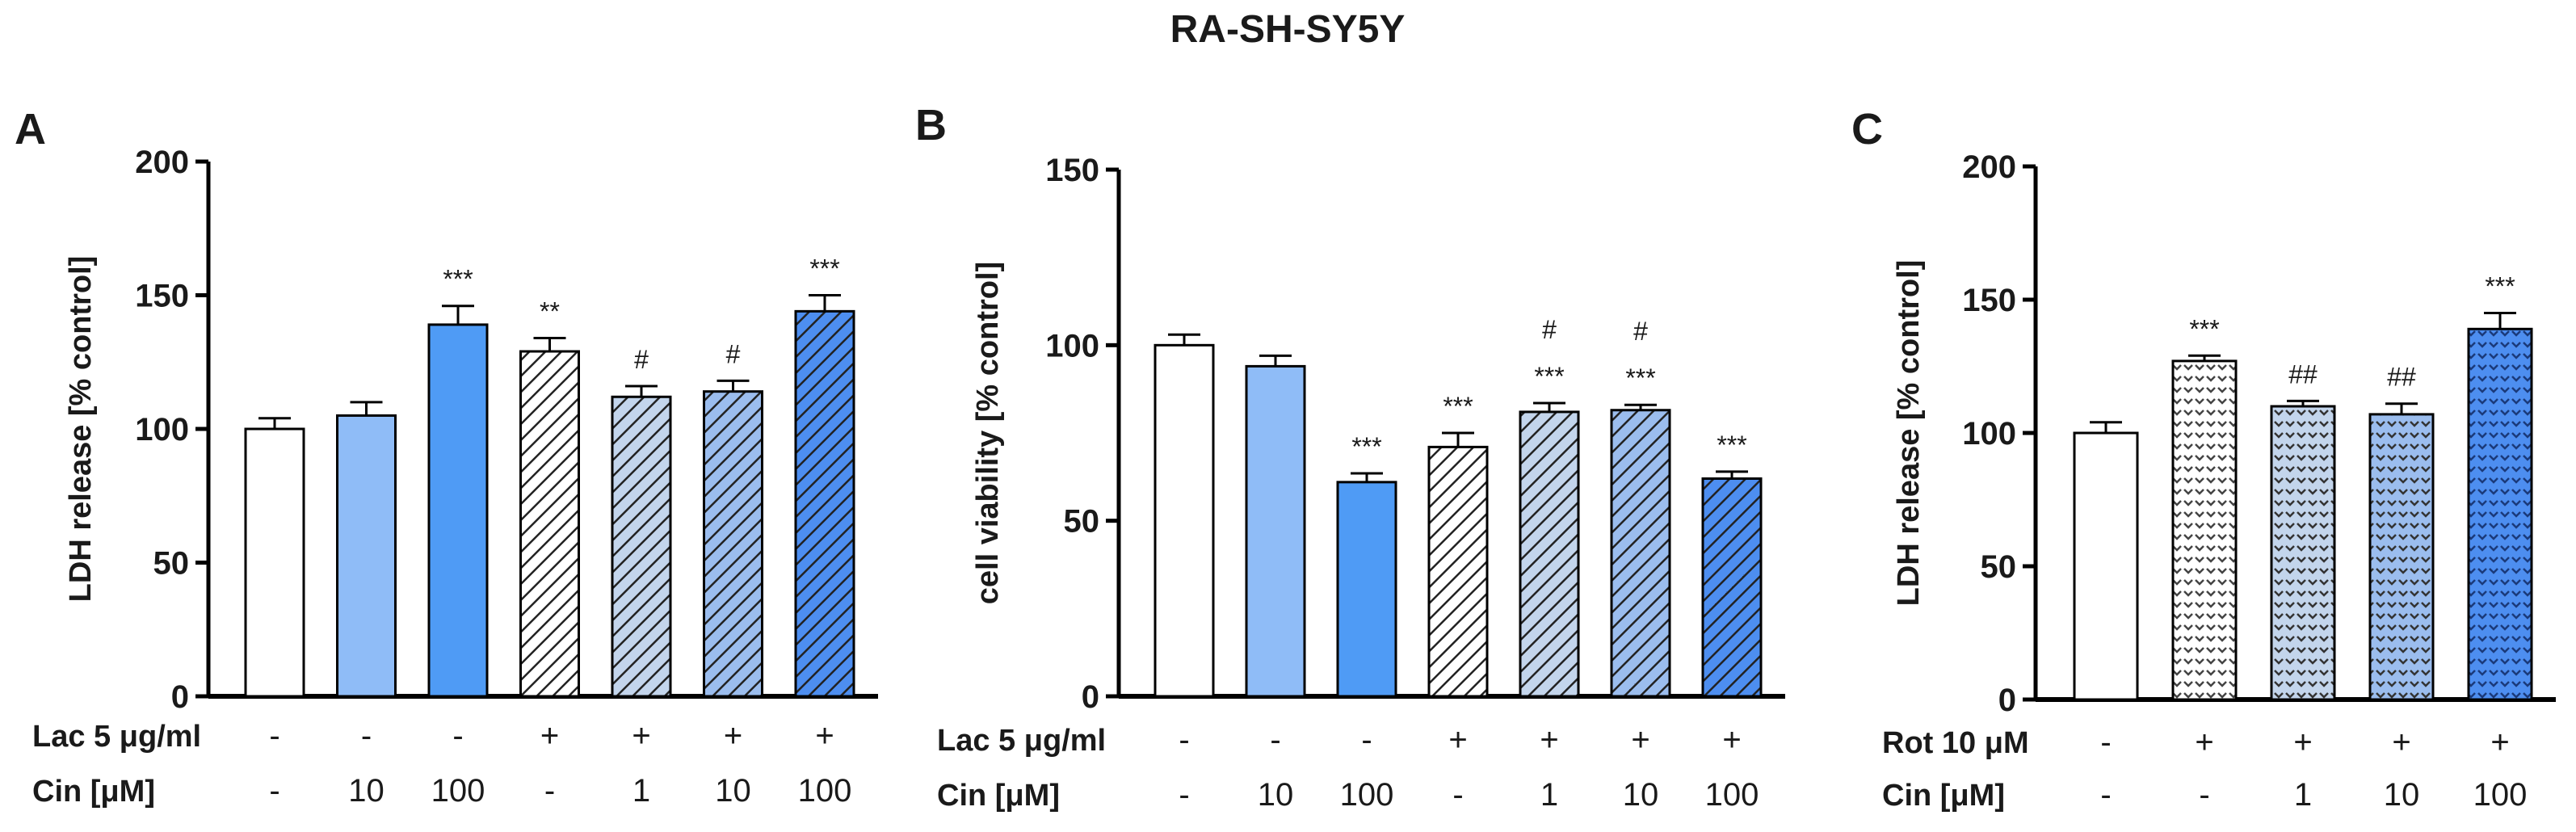  Describe the element at coordinates (1867, 129) in the screenshot. I see `panel-letter: C` at that location.